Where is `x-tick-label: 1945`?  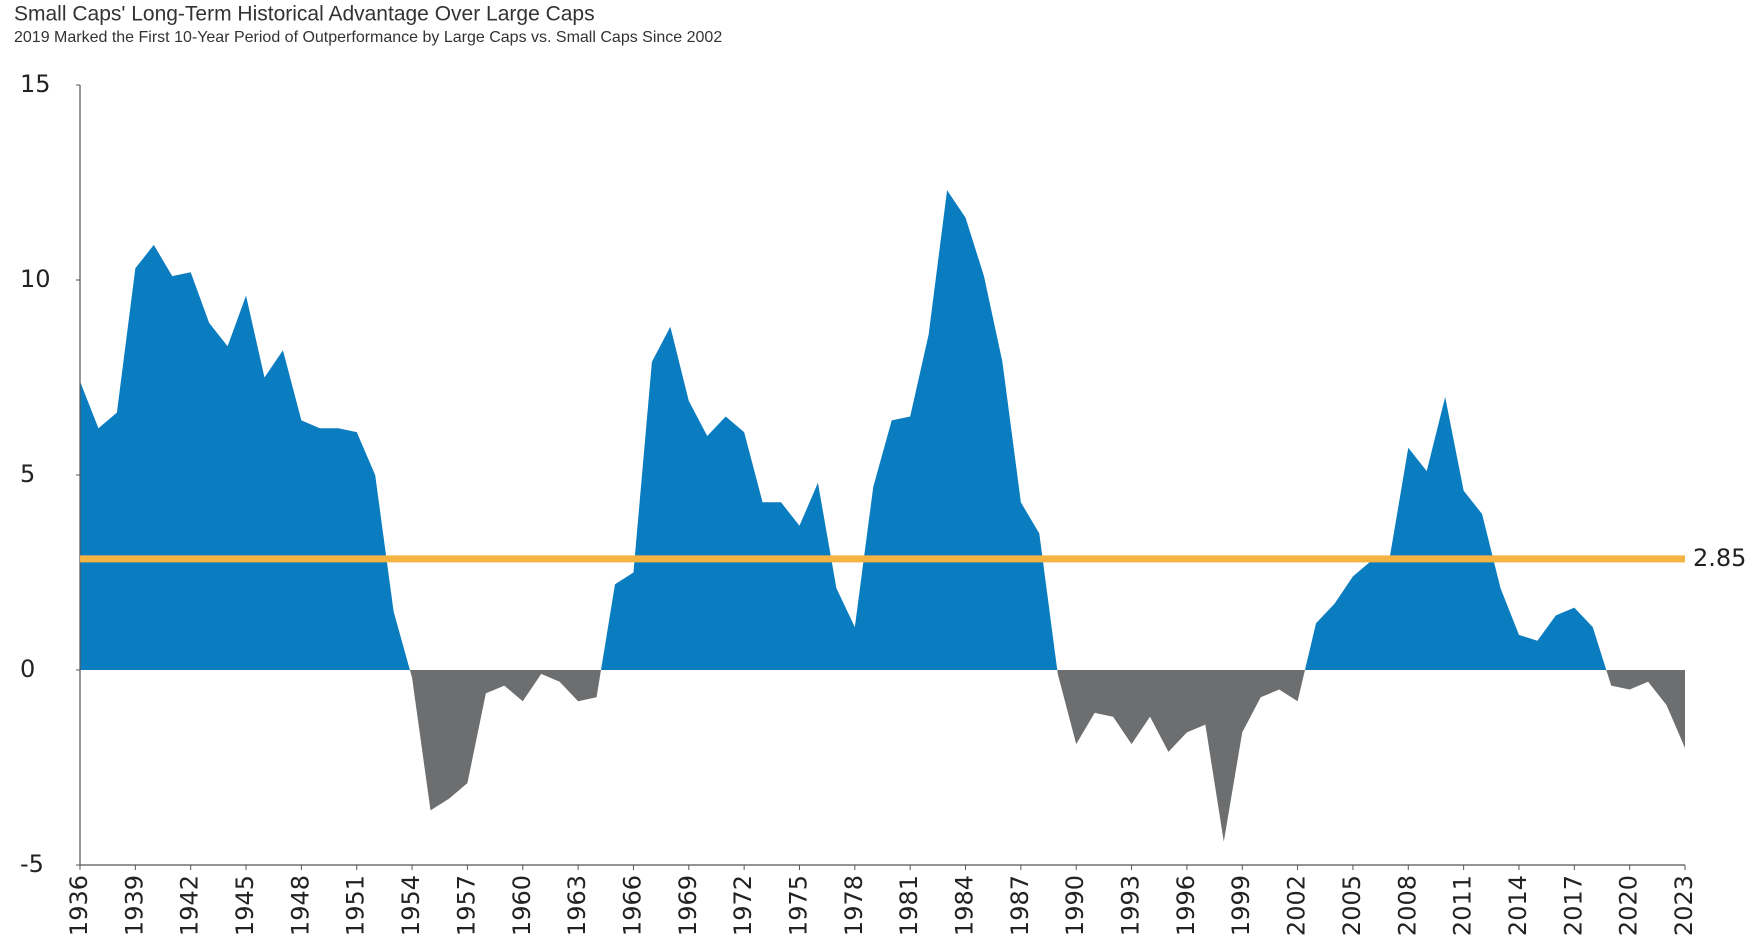 x-tick-label: 1945 is located at coordinates (245, 905).